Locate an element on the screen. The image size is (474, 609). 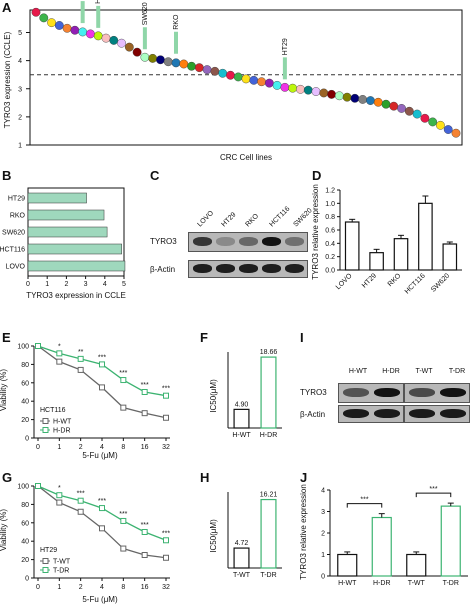
panel-a-highlight-label: SW620 is located at coordinates (145, 13).